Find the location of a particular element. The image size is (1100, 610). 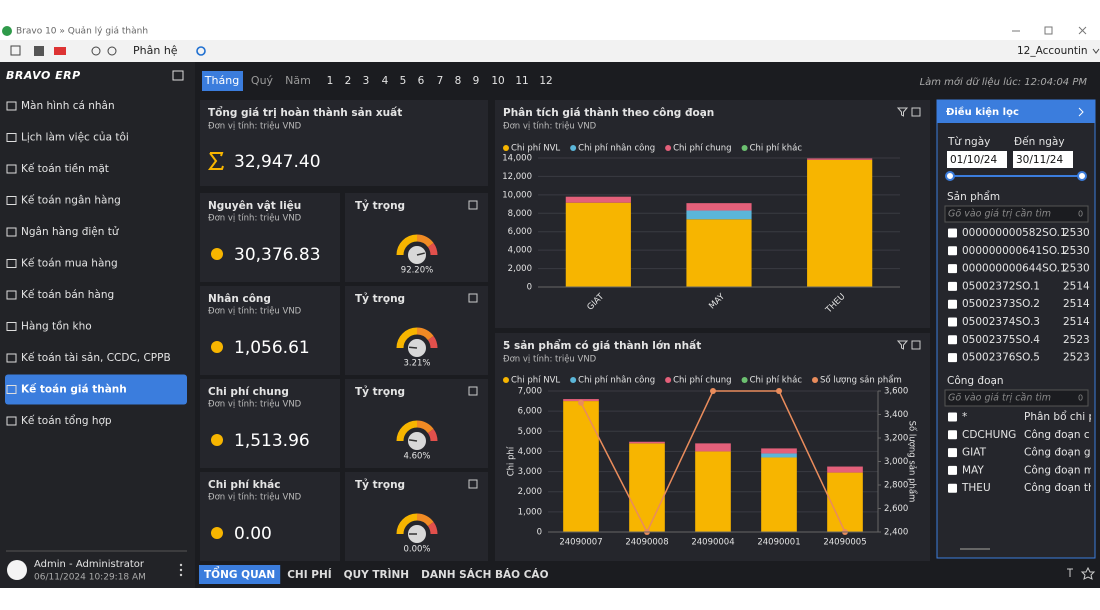

ratio-label: 92.20% is located at coordinates (417, 271).